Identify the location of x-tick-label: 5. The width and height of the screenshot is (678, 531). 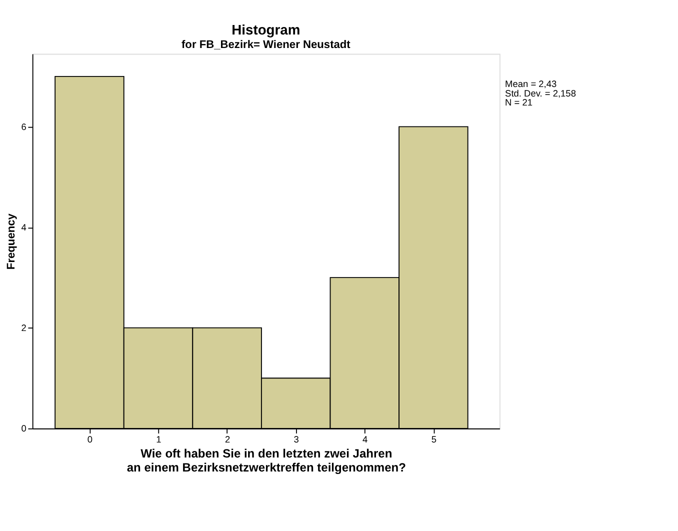
(433, 439).